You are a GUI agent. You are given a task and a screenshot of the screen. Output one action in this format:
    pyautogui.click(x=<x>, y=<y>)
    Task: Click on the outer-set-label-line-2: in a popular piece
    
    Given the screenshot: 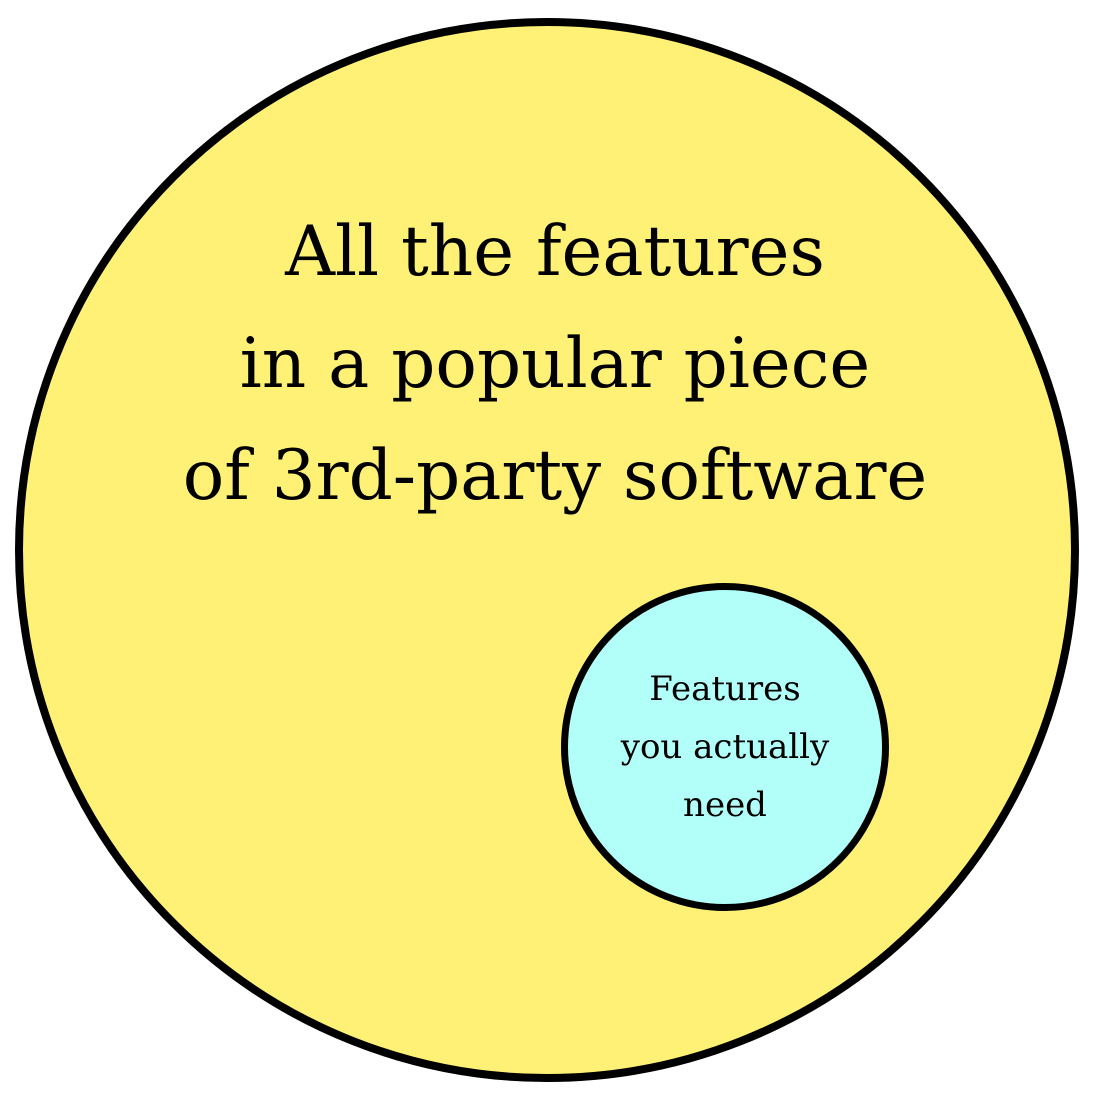 What is the action you would take?
    pyautogui.click(x=555, y=364)
    